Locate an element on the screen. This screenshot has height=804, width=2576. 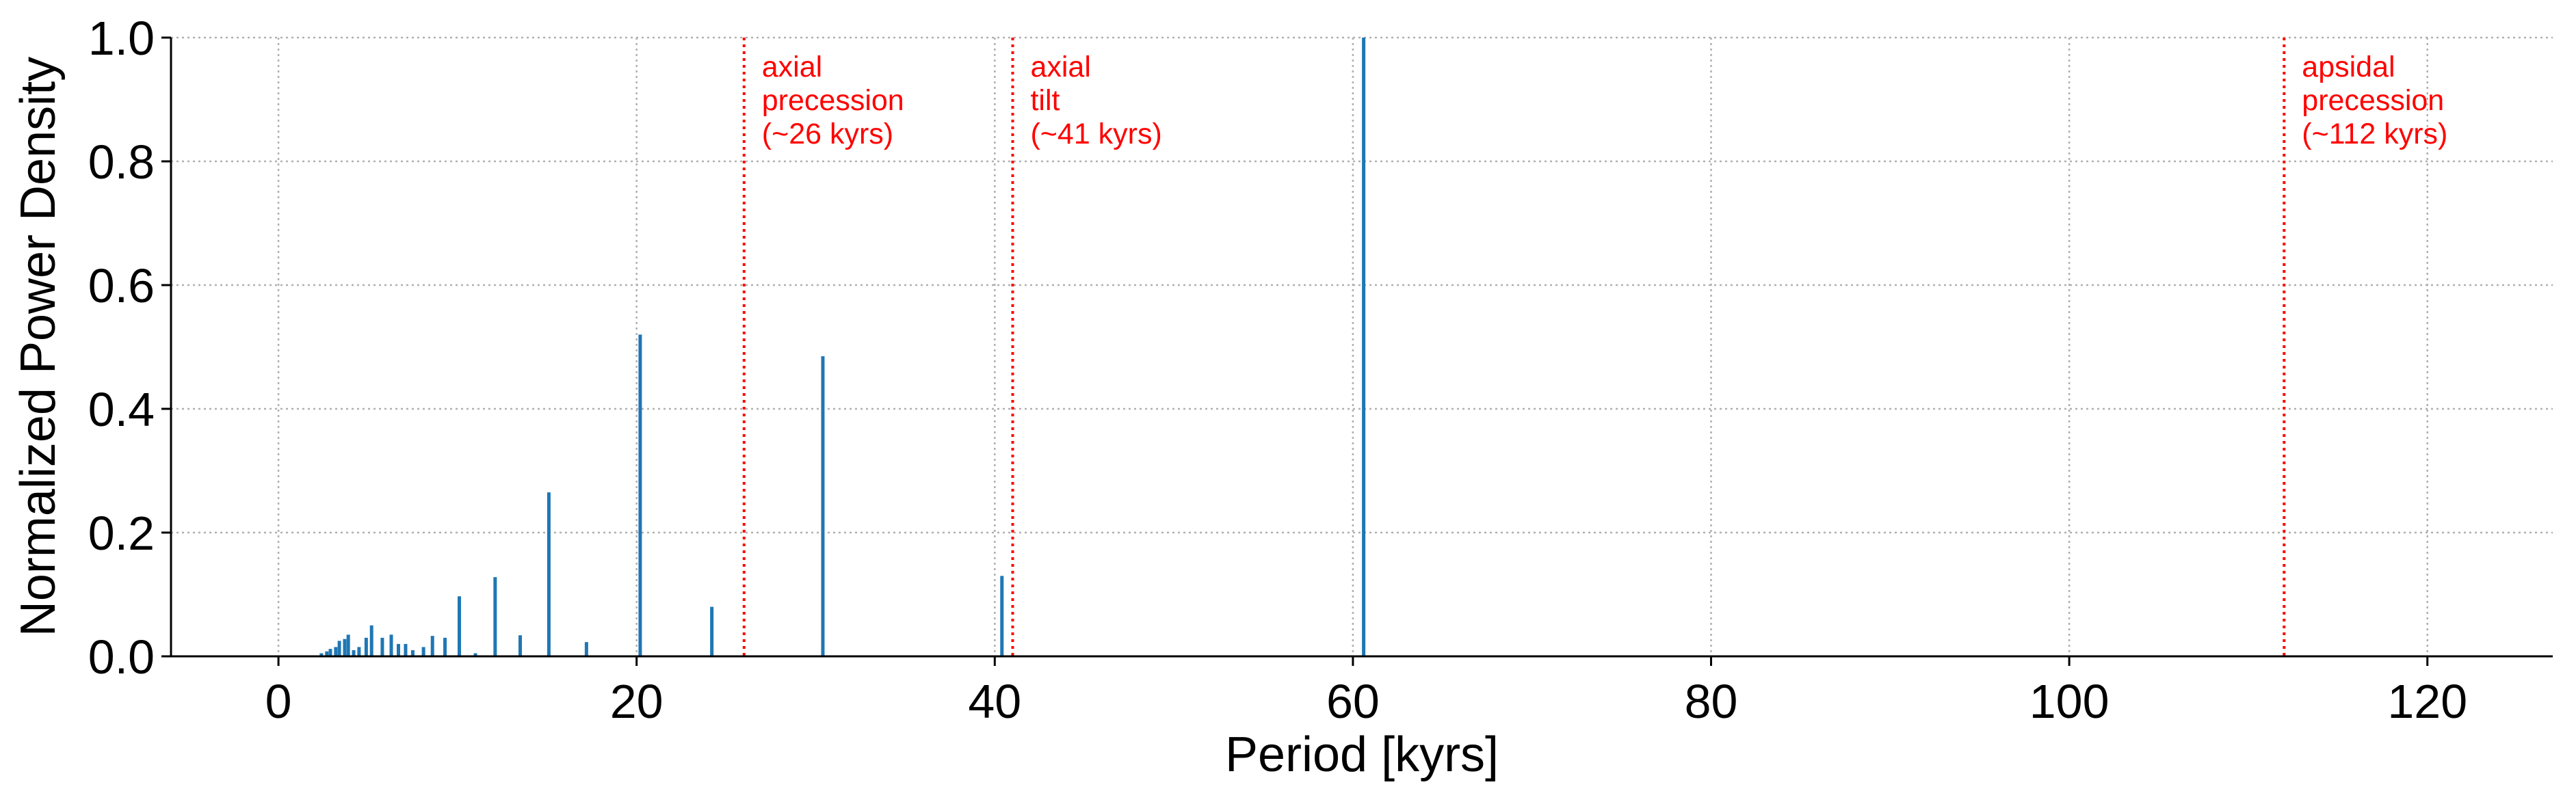
annotation: apsidal is located at coordinates (2348, 67).